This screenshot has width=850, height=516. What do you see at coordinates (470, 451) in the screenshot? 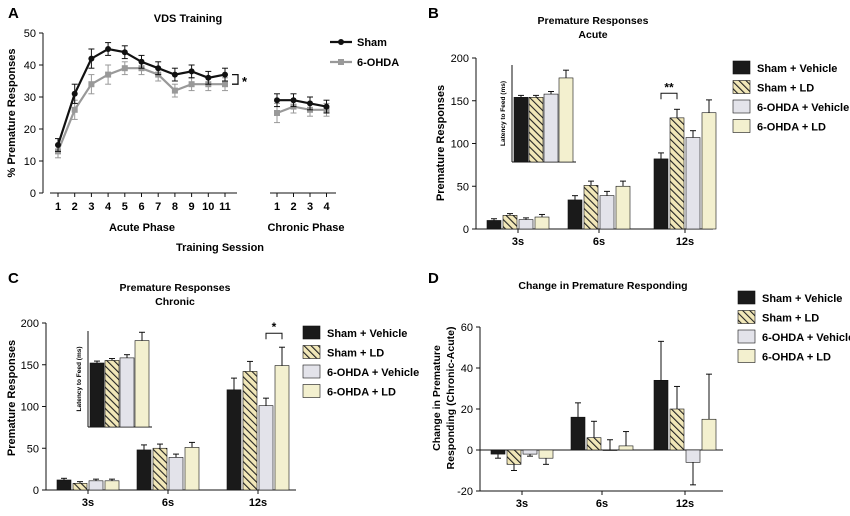
I see `panel-d-y-tick-label: 0` at bounding box center [470, 451].